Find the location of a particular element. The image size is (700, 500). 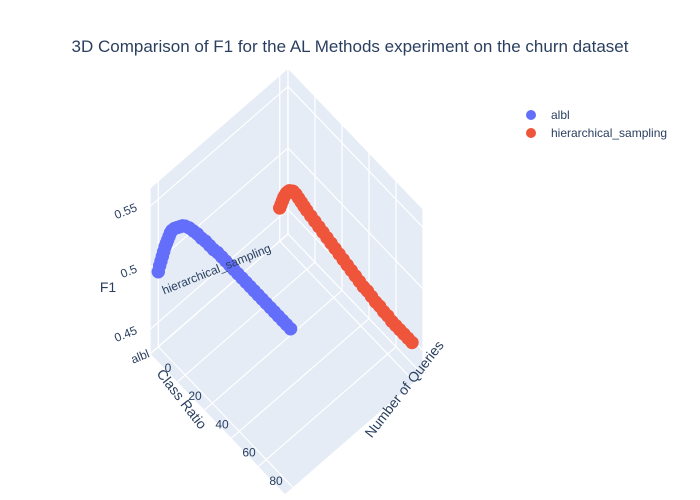

marker-hierarchical_sampling is located at coordinates (412, 342).